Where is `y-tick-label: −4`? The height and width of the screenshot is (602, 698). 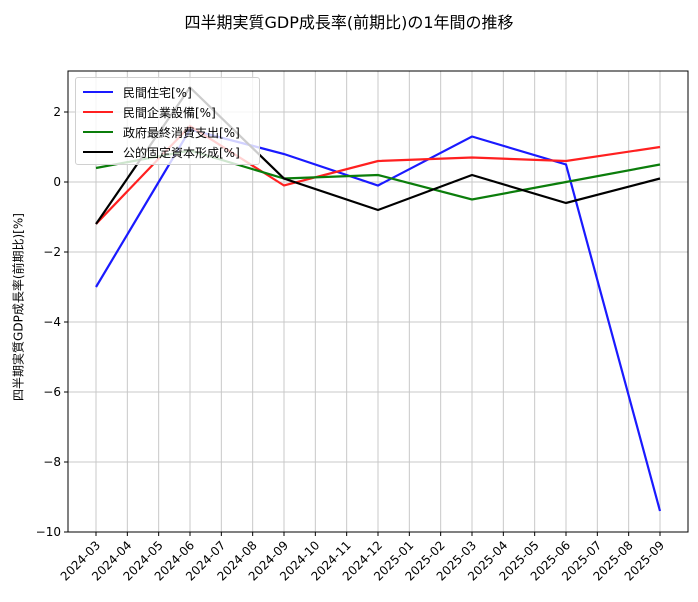
y-tick-label: −4 is located at coordinates (52, 322).